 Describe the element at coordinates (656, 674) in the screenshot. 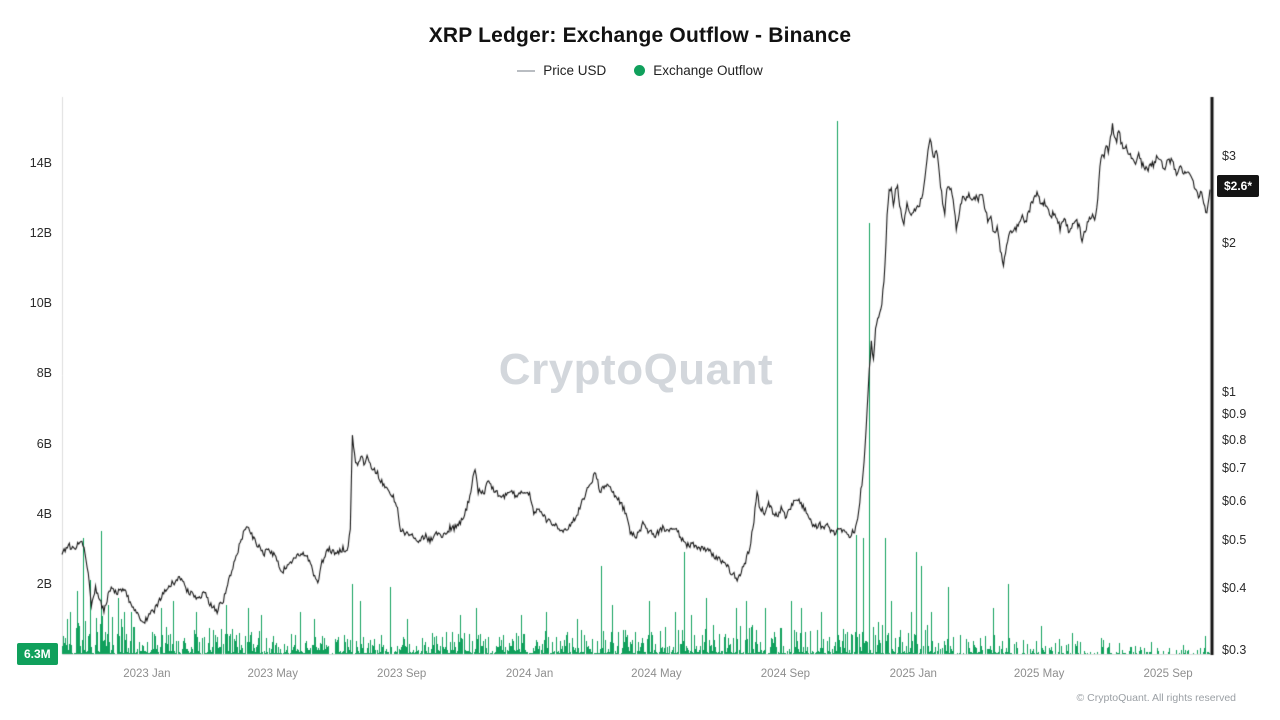

I see `x-axis-tick: 2024 May` at that location.